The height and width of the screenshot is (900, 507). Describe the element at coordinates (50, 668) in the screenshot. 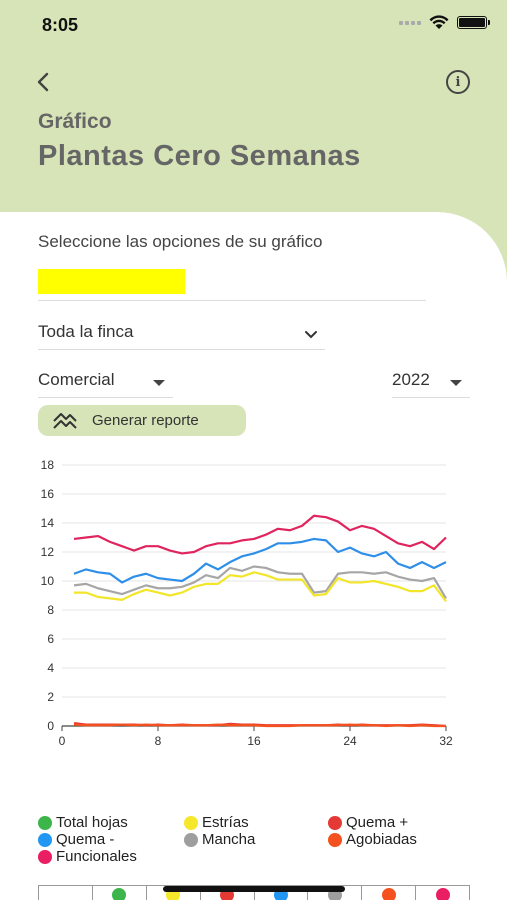

I see `y-tick-label: 4` at that location.